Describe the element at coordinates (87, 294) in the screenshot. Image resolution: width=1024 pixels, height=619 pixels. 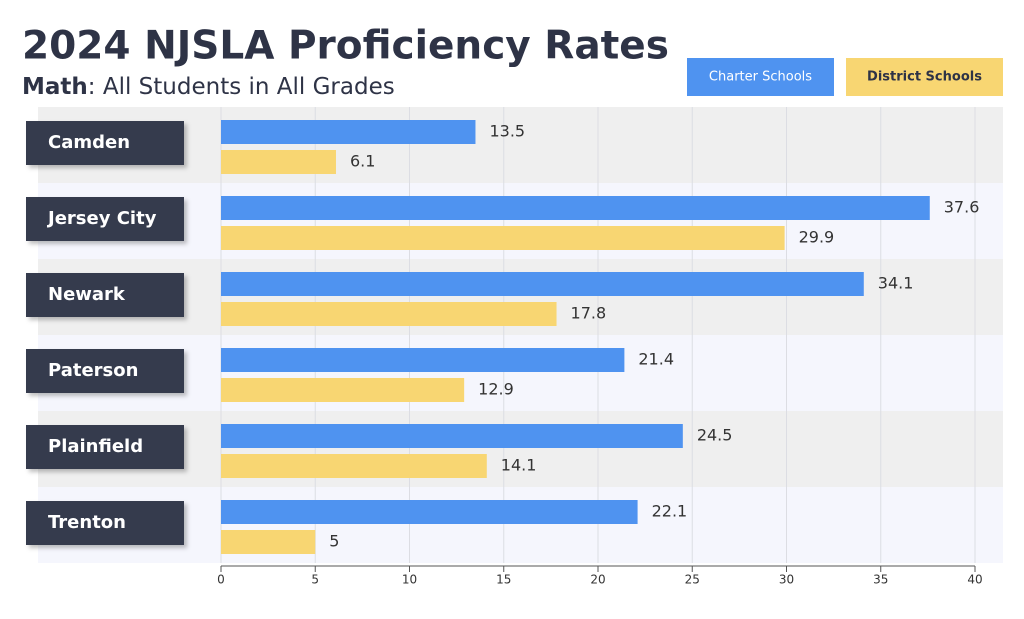
I see `category-label: Newark` at that location.